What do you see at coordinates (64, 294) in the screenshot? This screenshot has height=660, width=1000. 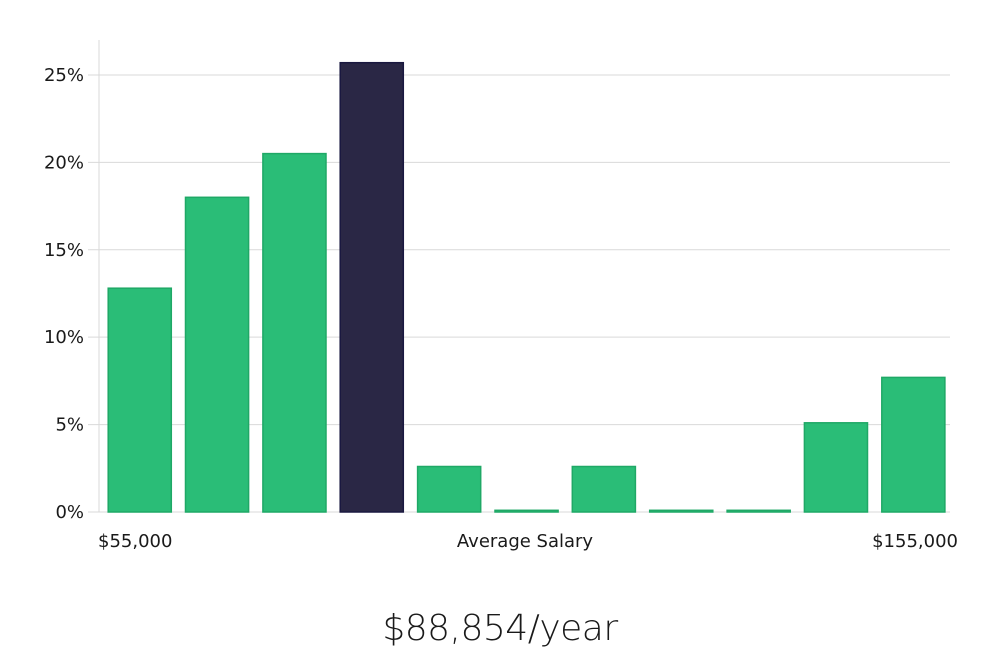 I see `y-tick-labels: 0% 5% 10% 15% 20% 25%` at bounding box center [64, 294].